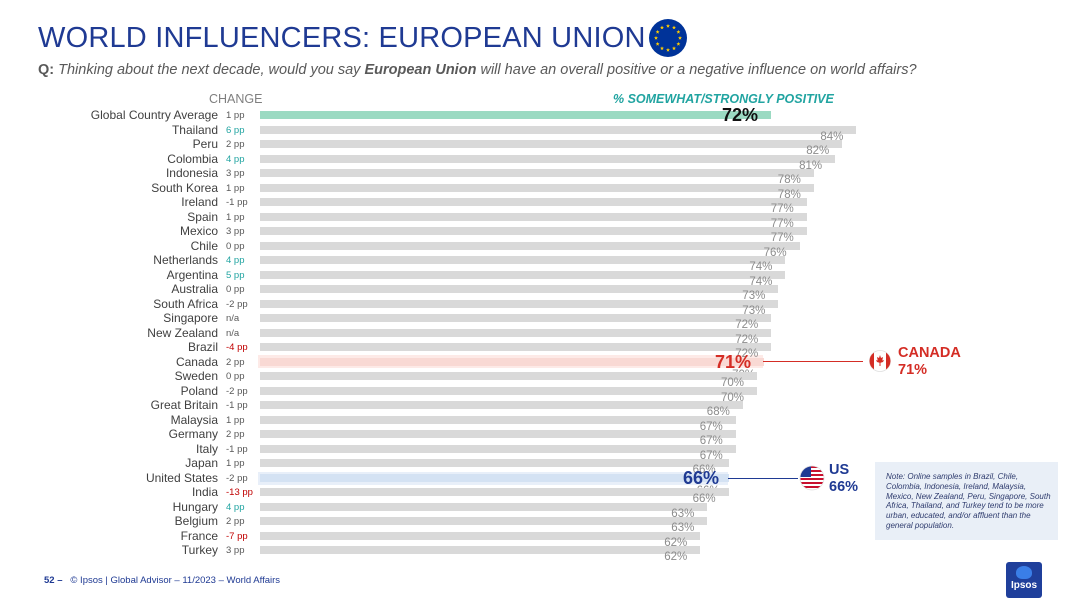  I want to click on category-label: Poland, so click(199, 390).